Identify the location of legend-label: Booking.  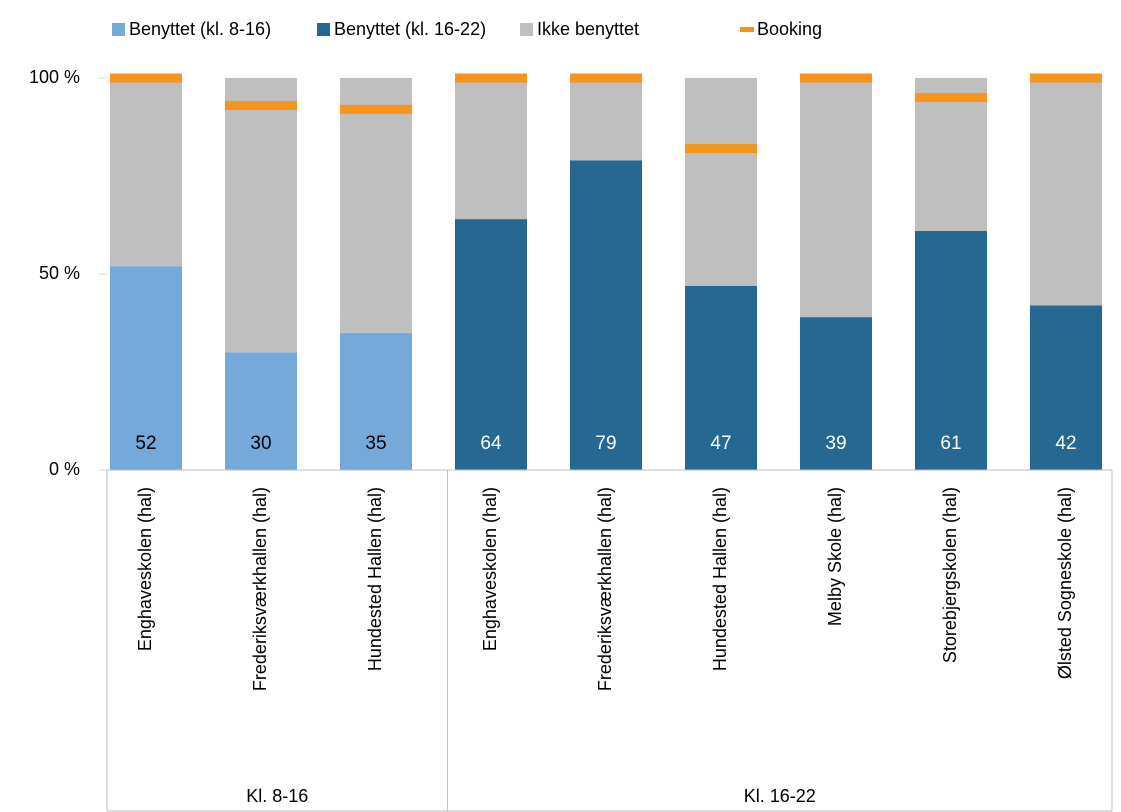
(789, 29).